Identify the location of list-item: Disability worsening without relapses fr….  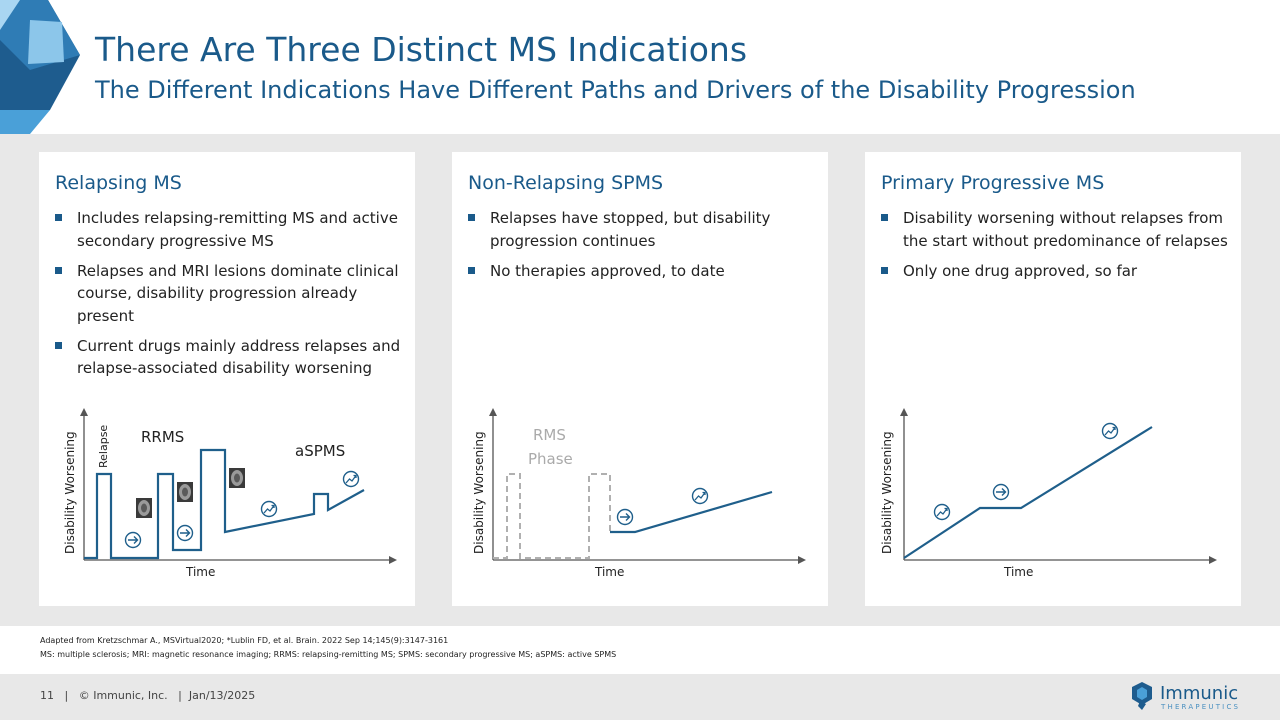
(1056, 229).